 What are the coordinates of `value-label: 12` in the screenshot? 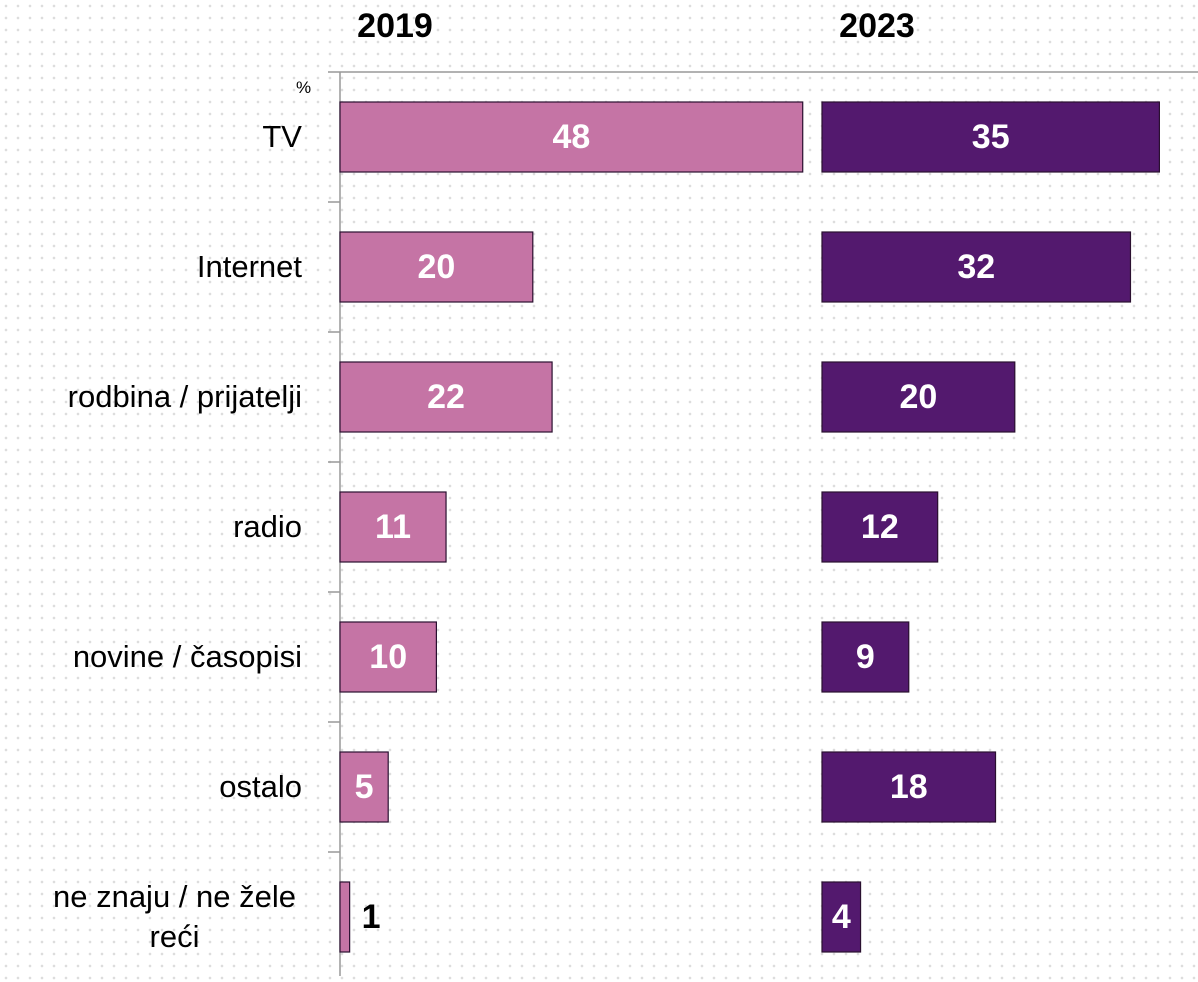 It's located at (880, 527).